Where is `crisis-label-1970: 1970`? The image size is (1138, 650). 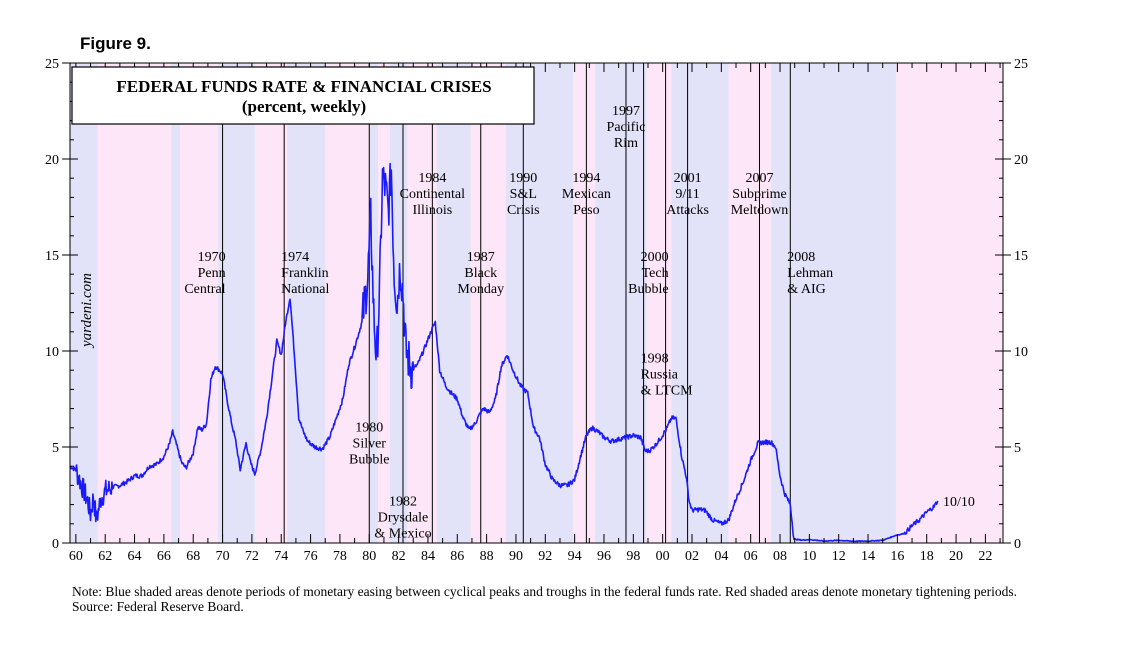 crisis-label-1970: 1970 is located at coordinates (212, 257).